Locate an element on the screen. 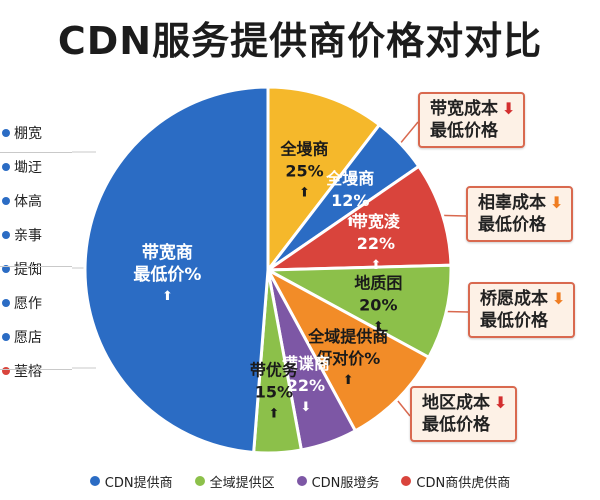  legend-item: CDN商供虎供商 is located at coordinates (455, 481).